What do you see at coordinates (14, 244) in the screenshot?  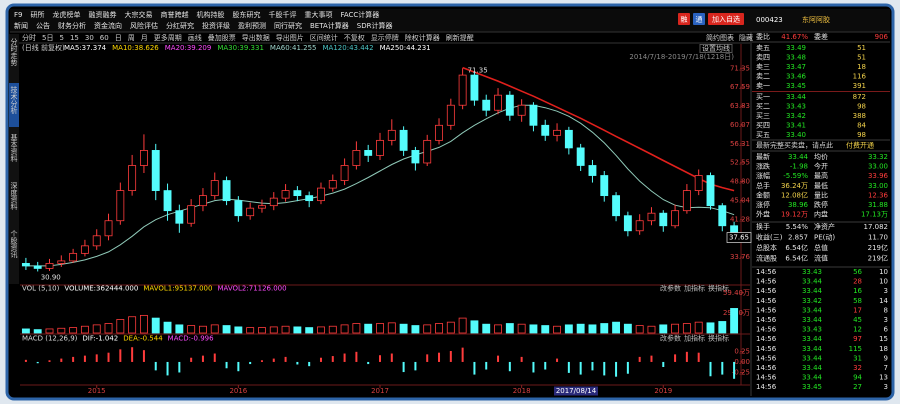 I see `side-tab: 个股资讯` at bounding box center [14, 244].